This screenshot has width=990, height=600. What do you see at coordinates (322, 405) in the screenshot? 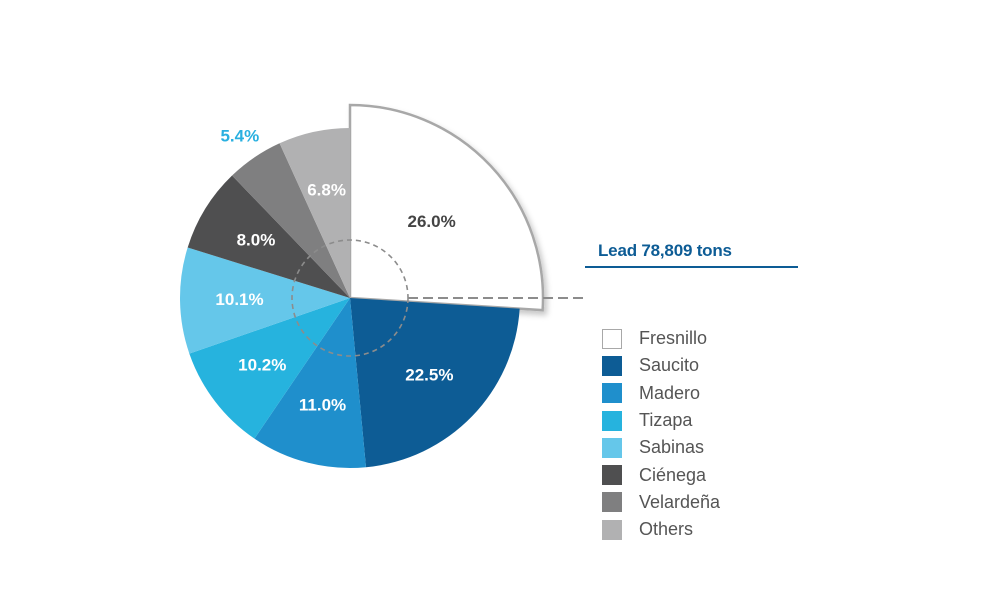
I see `slice-label-madero: 11.0%` at bounding box center [322, 405].